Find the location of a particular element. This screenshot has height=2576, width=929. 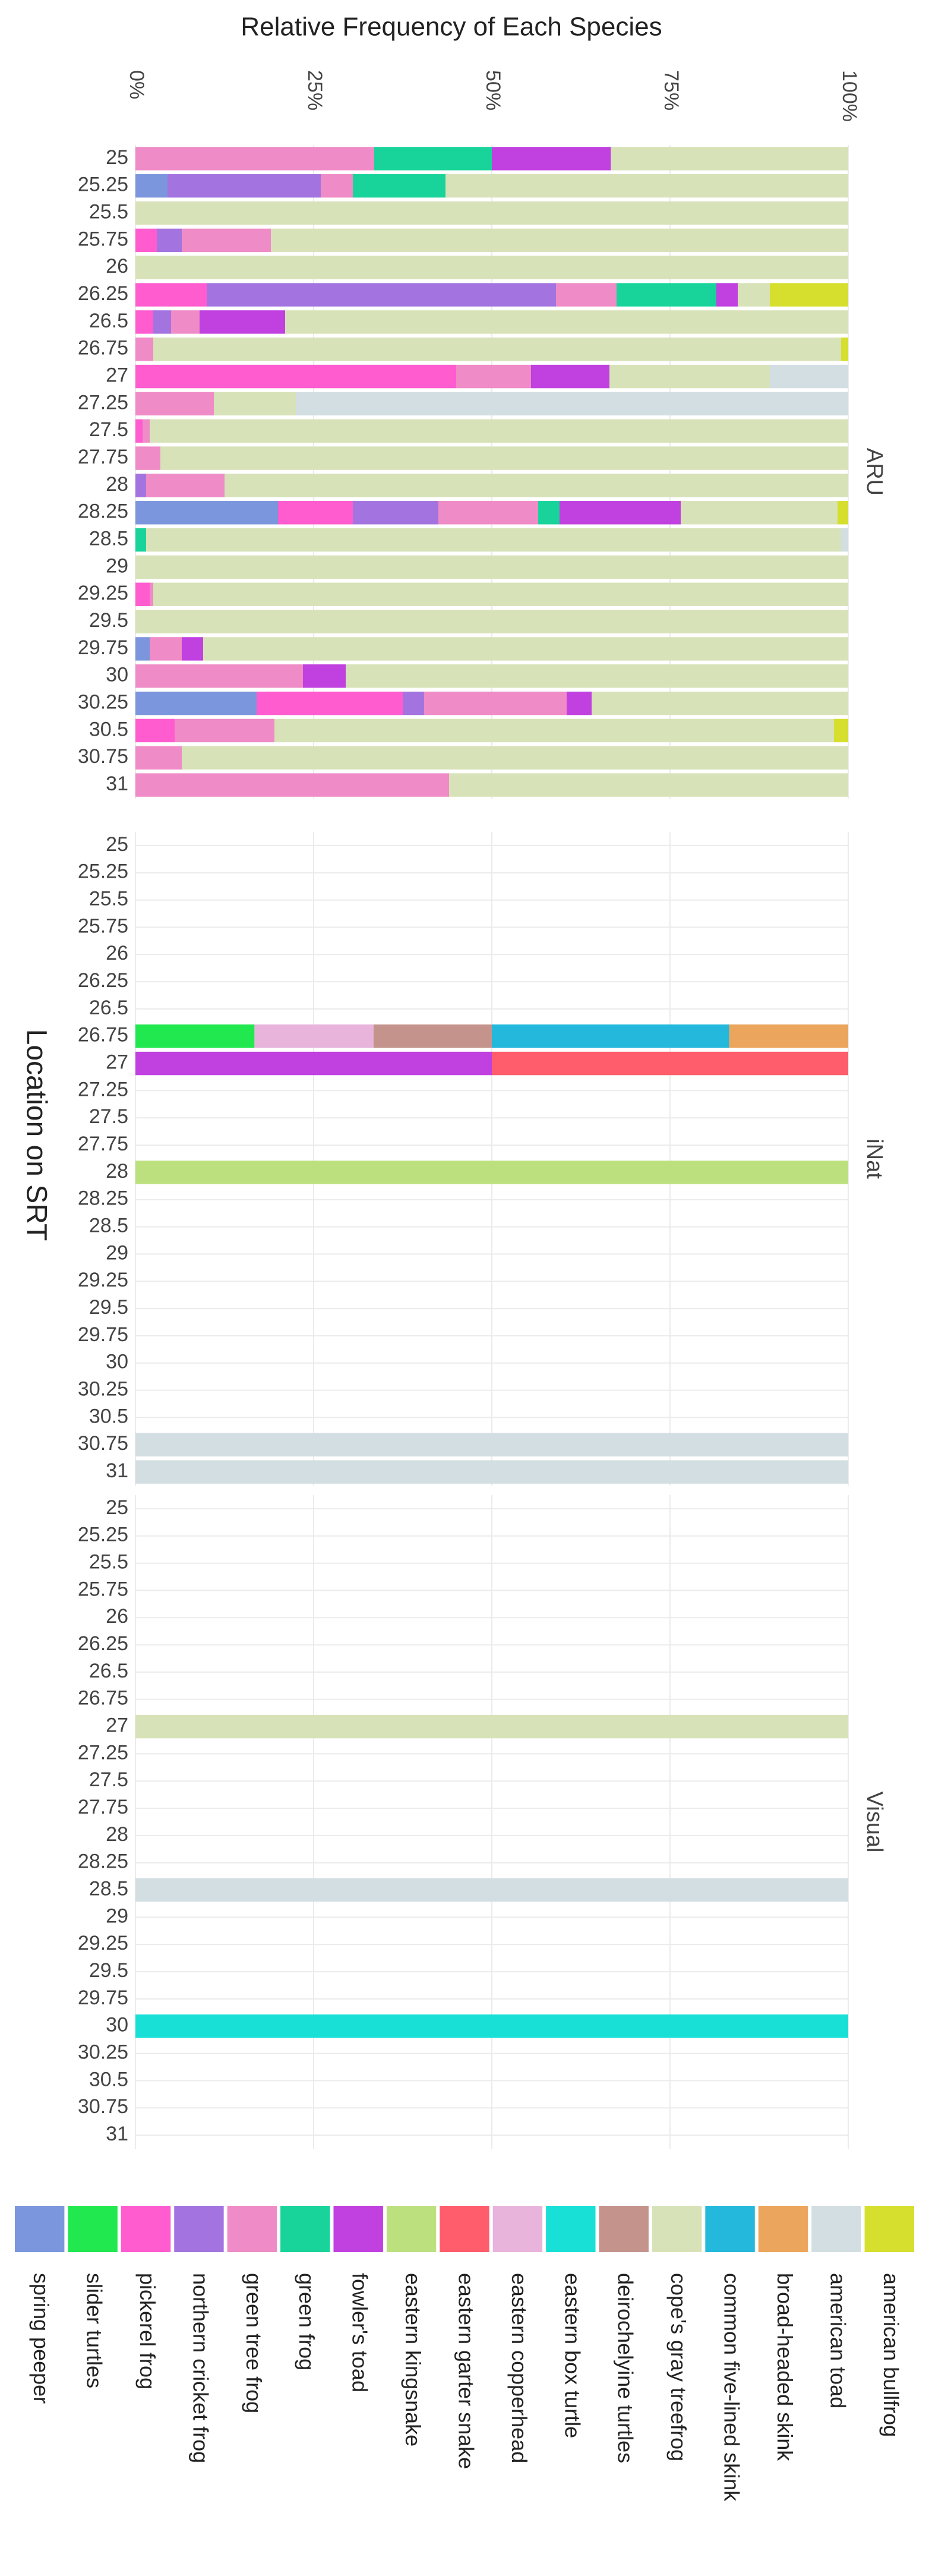

legend-label: fowler's toad is located at coordinates (360, 2333).